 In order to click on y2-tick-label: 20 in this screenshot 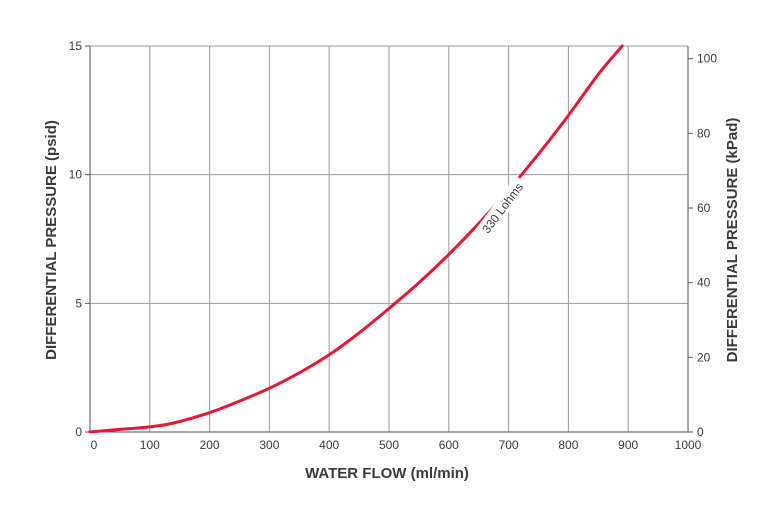, I will do `click(704, 357)`.